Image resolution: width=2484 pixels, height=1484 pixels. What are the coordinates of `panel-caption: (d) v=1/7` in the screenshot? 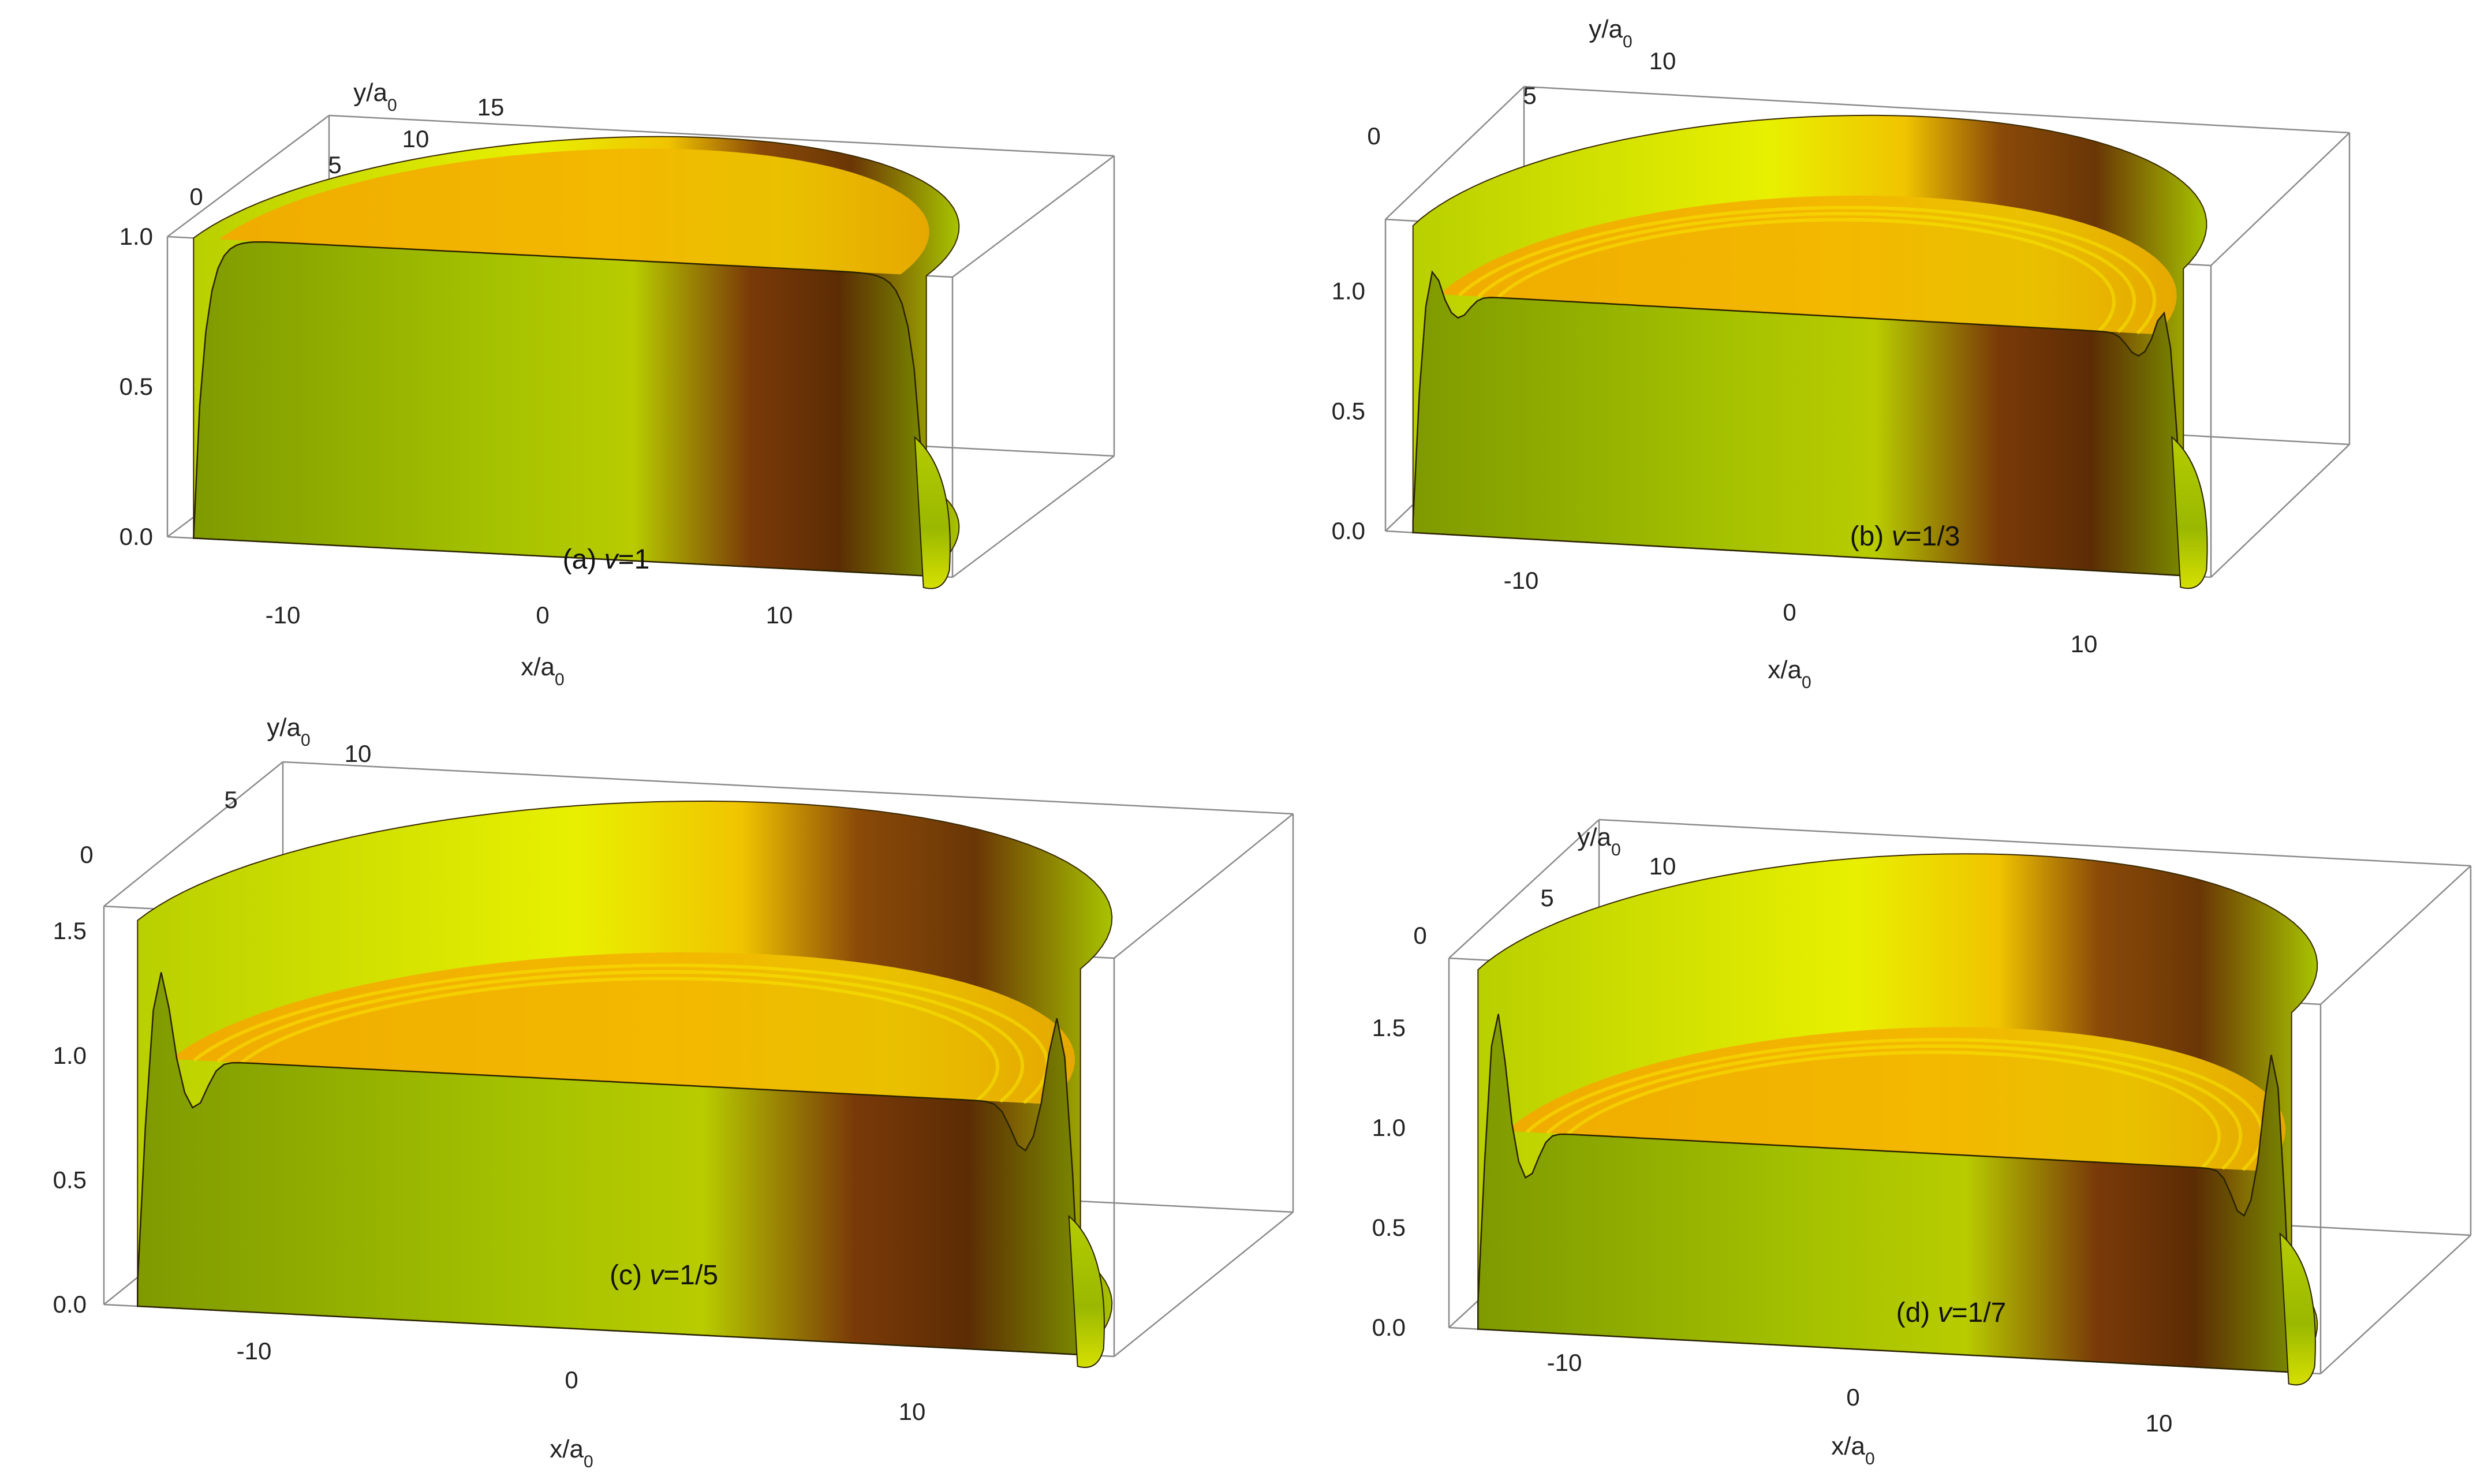 It's located at (1951, 1313).